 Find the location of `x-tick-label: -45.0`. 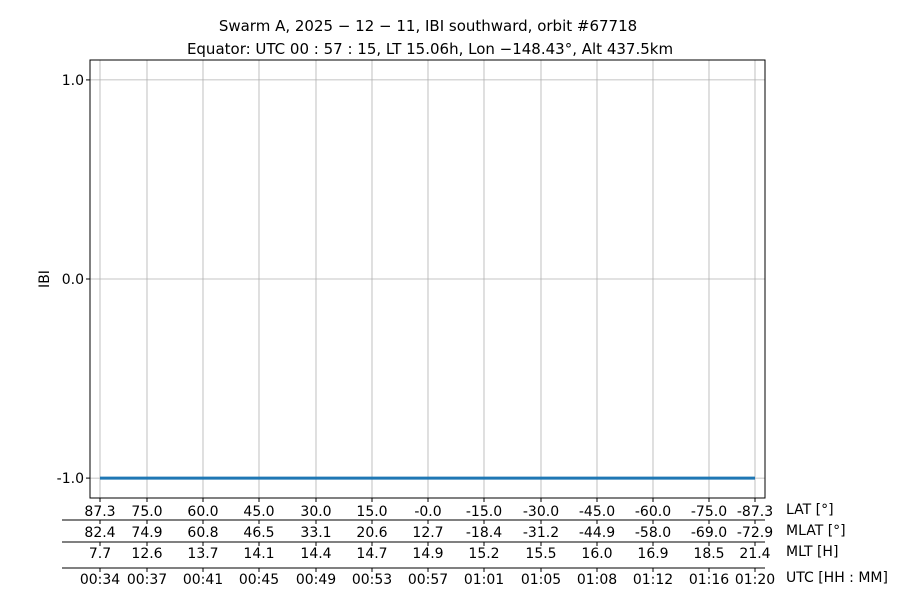

x-tick-label: -45.0 is located at coordinates (597, 512).